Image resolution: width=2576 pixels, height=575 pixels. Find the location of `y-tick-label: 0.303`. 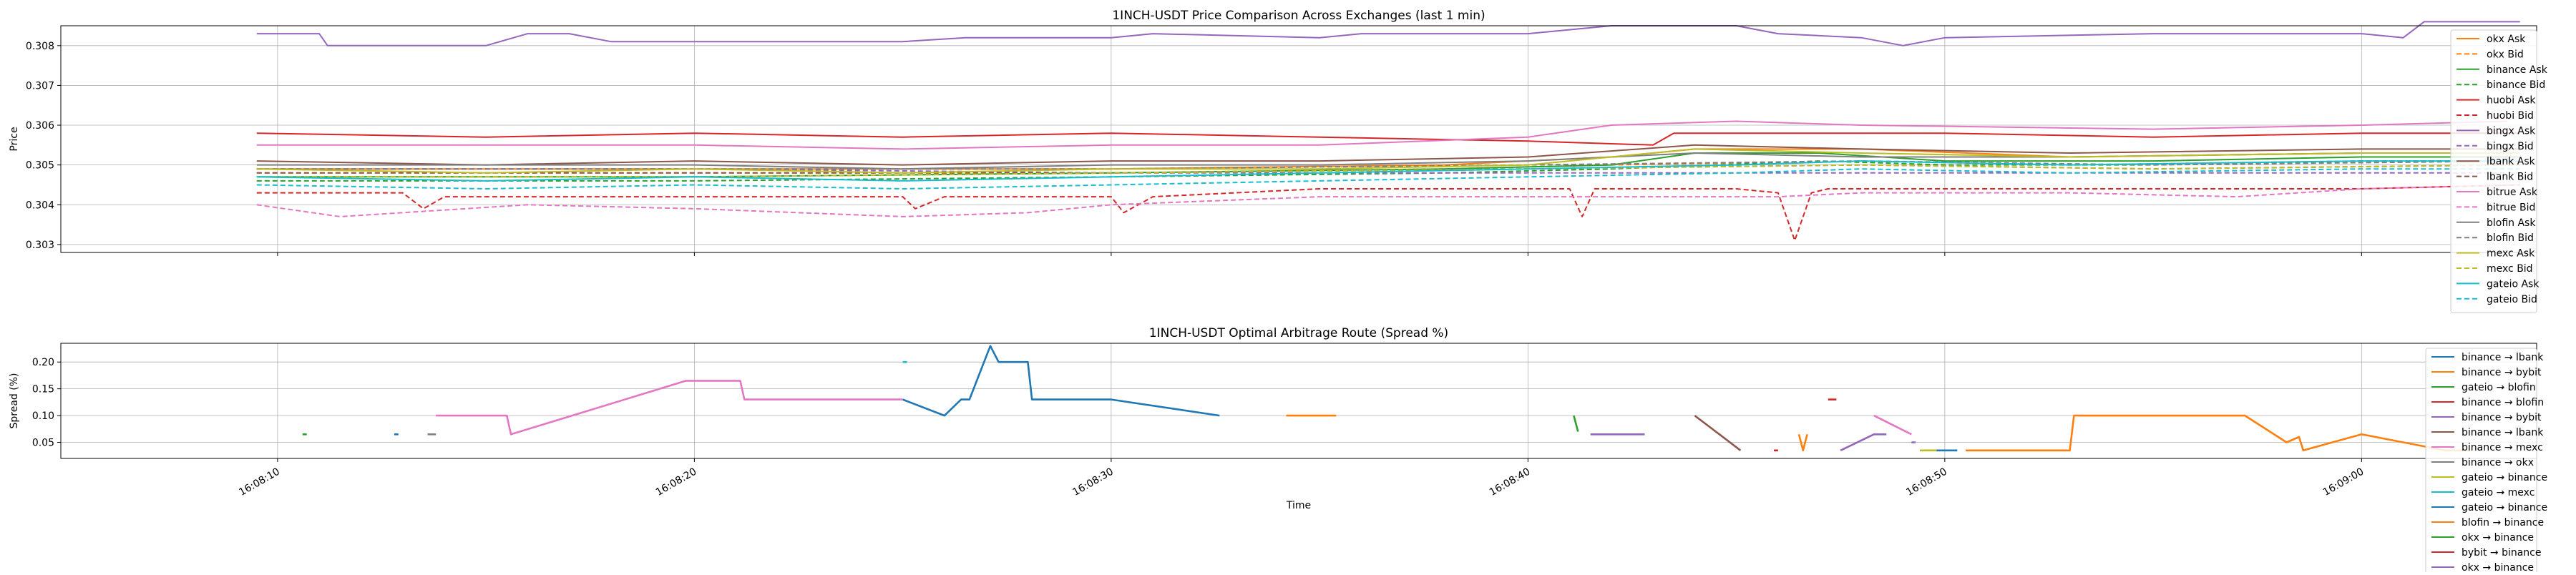

y-tick-label: 0.303 is located at coordinates (40, 246).